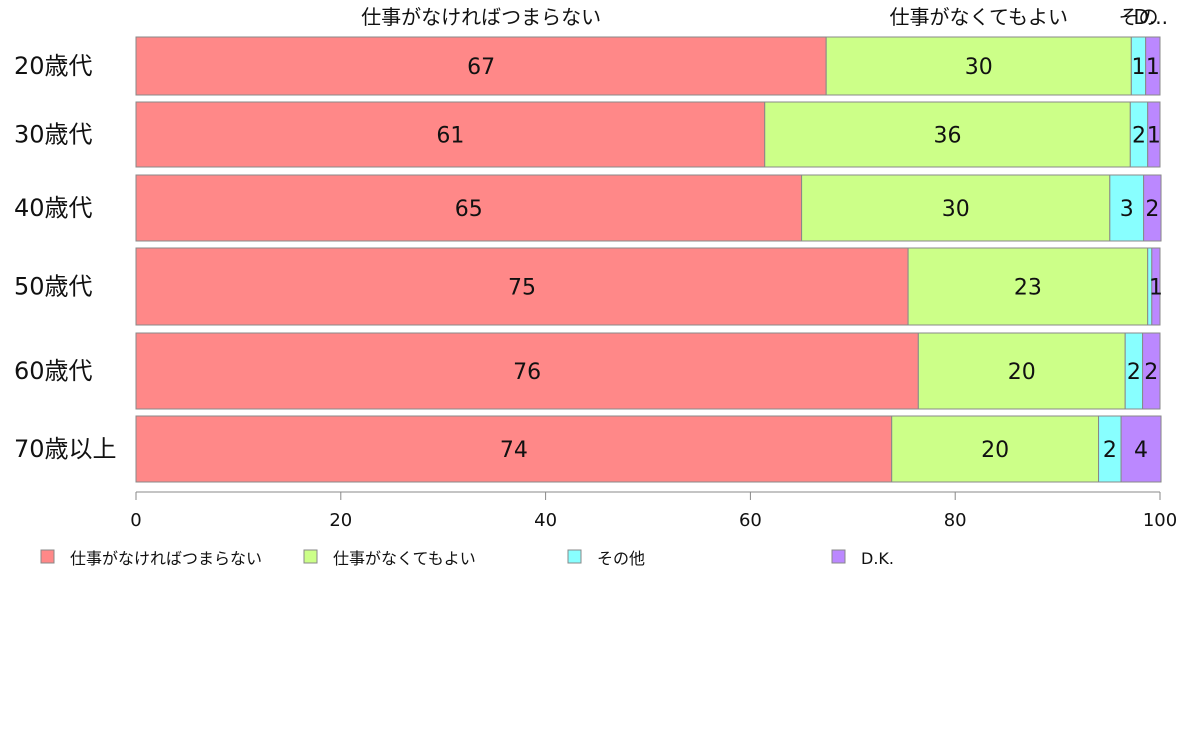  I want to click on x-tick-label: 80, so click(955, 520).